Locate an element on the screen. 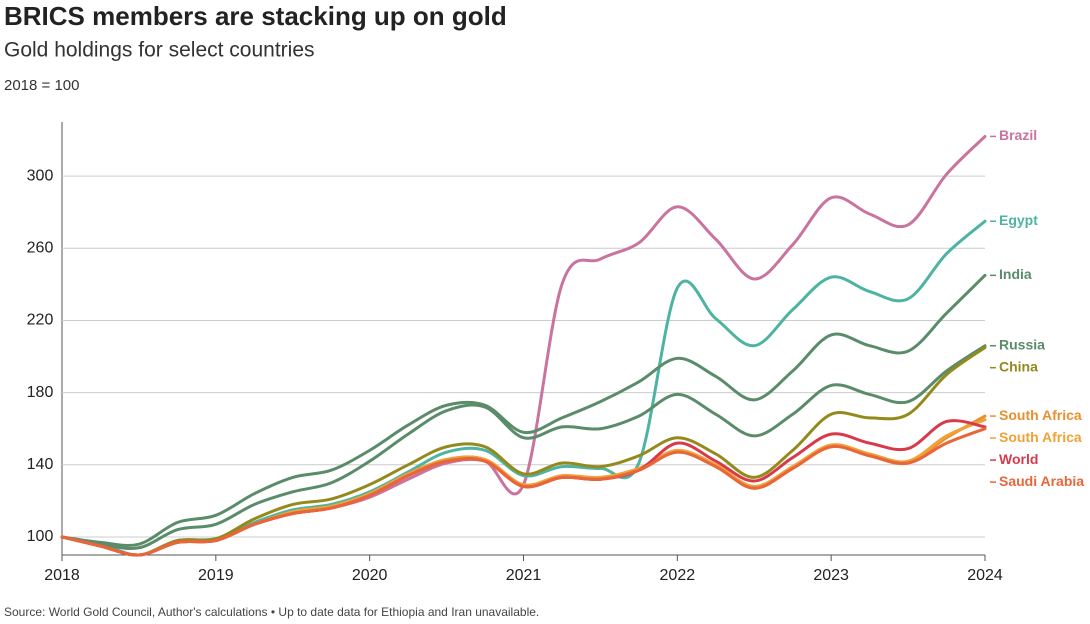  y-tick-label: 300 is located at coordinates (40, 175).